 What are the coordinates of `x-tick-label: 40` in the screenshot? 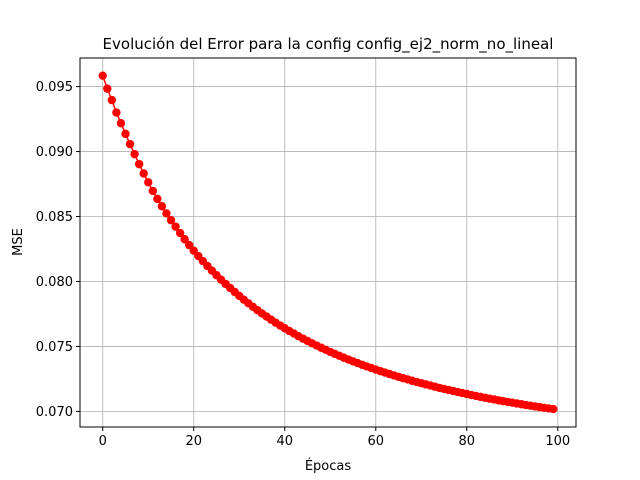 It's located at (284, 441).